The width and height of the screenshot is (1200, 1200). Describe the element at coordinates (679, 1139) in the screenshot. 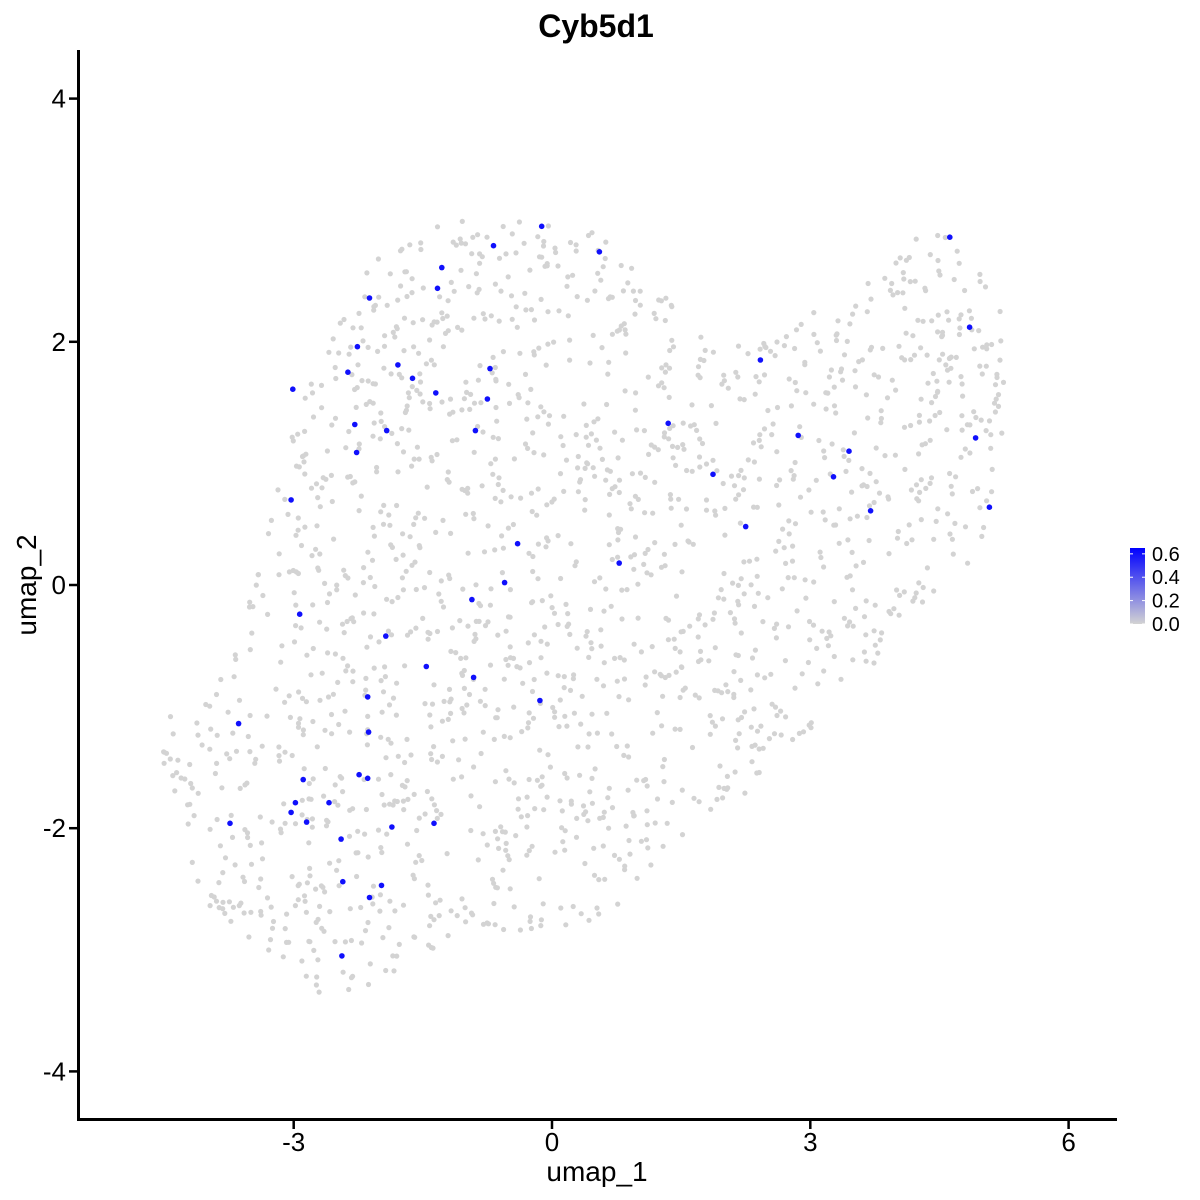

I see `x-ticks: -3 0 3 6` at that location.